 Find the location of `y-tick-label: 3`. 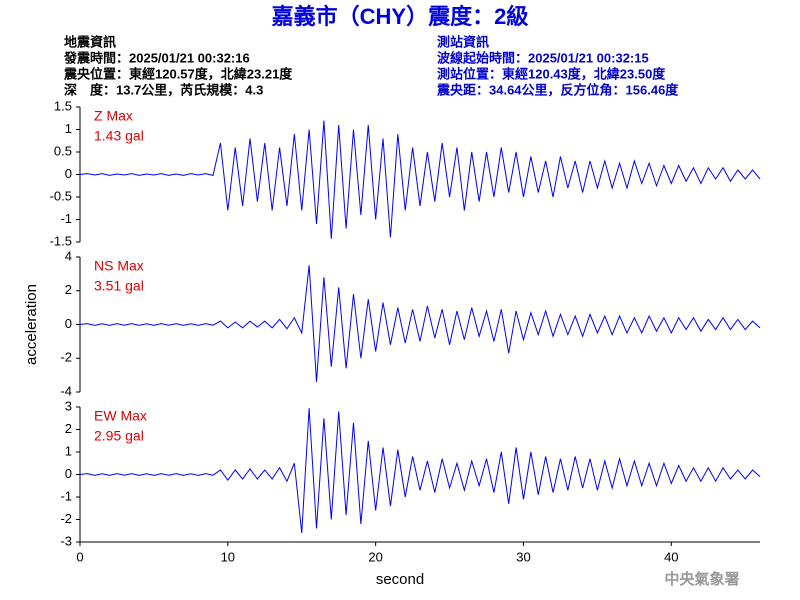

y-tick-label: 3 is located at coordinates (68, 405).